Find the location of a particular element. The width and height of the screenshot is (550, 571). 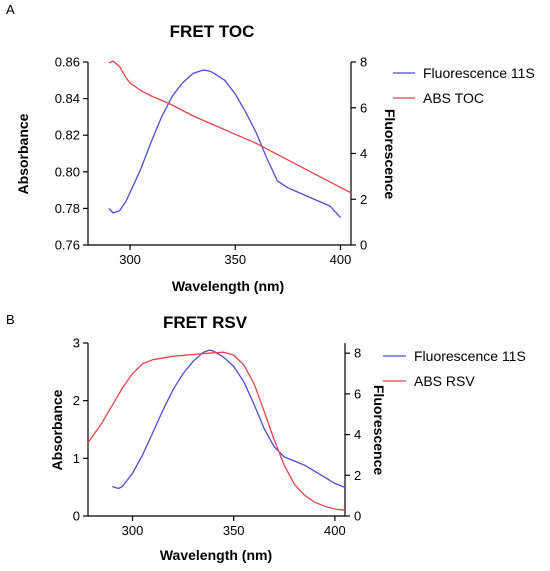

panel-letter-b: B is located at coordinates (10, 319).